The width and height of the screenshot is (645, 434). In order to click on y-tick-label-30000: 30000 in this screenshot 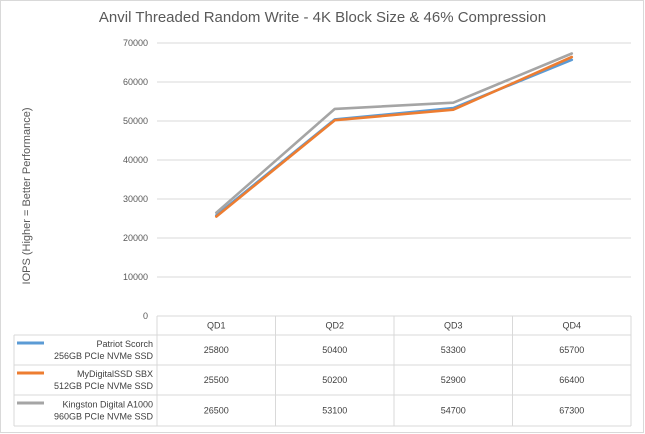, I will do `click(135, 199)`.